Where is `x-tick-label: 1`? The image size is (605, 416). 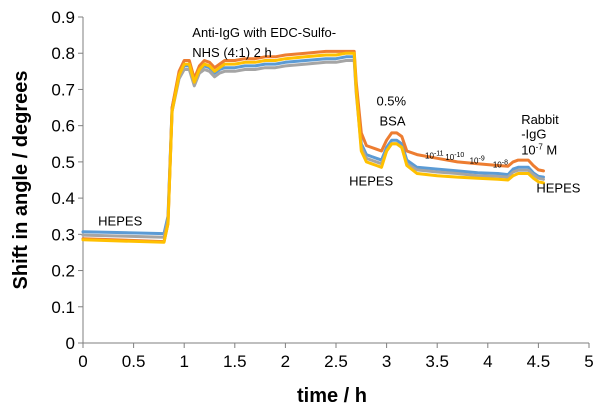 x-tick-label: 1 is located at coordinates (183, 361).